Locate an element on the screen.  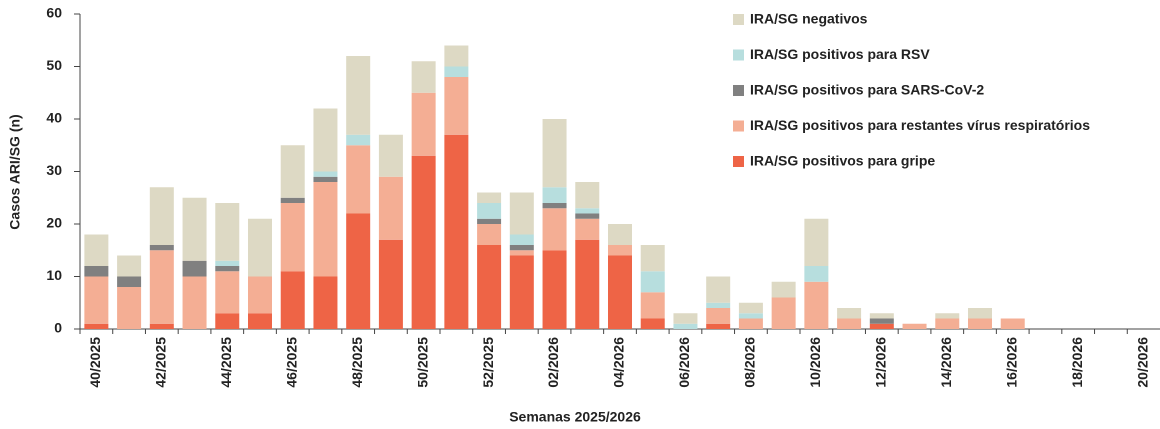
x-tick-label: 14/2026 is located at coordinates (946, 362).